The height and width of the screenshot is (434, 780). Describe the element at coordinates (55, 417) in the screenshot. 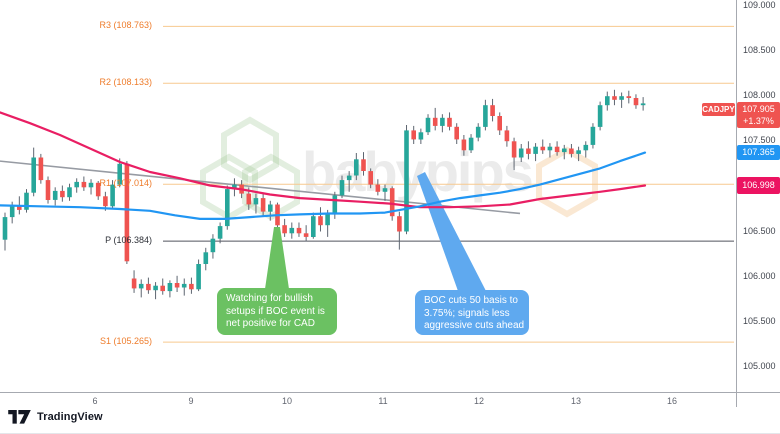

I see `tradingview-brand: TradingView` at that location.